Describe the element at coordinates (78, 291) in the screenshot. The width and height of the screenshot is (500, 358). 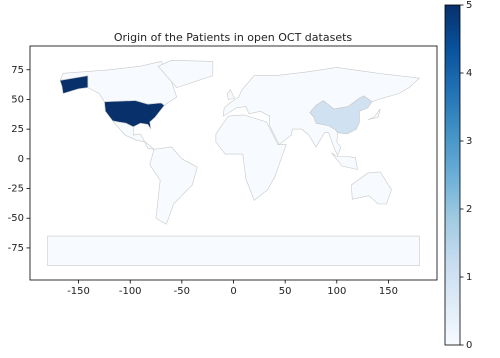
I see `x-tick-label: -150` at that location.